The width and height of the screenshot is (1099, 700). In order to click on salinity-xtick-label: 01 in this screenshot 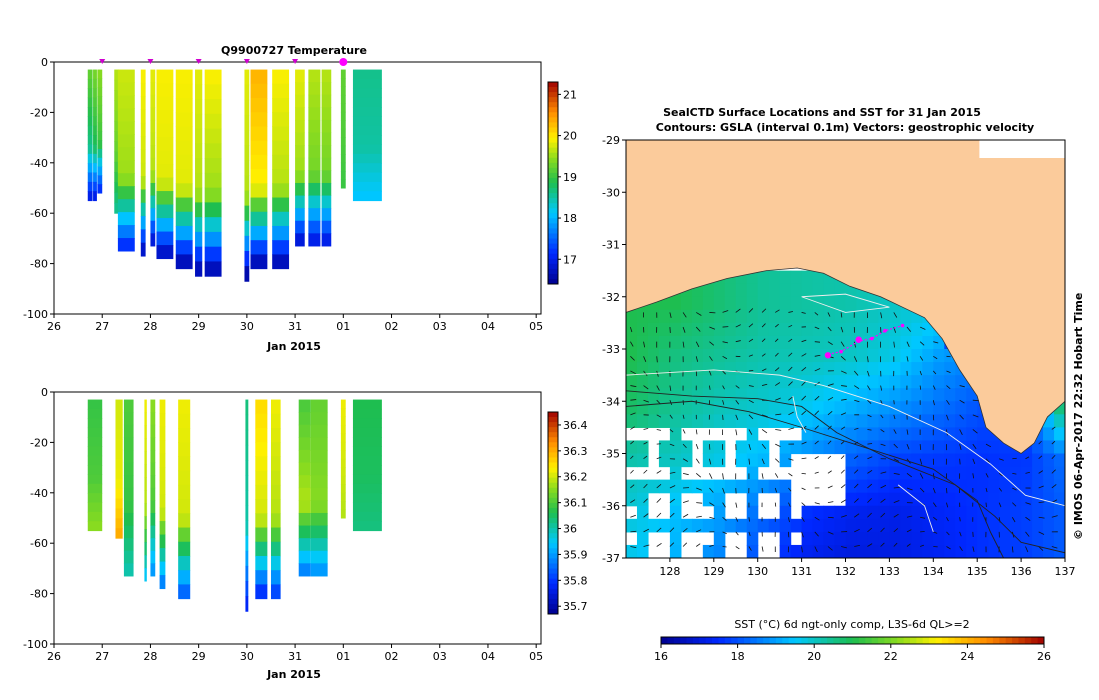, I will do `click(343, 656)`.